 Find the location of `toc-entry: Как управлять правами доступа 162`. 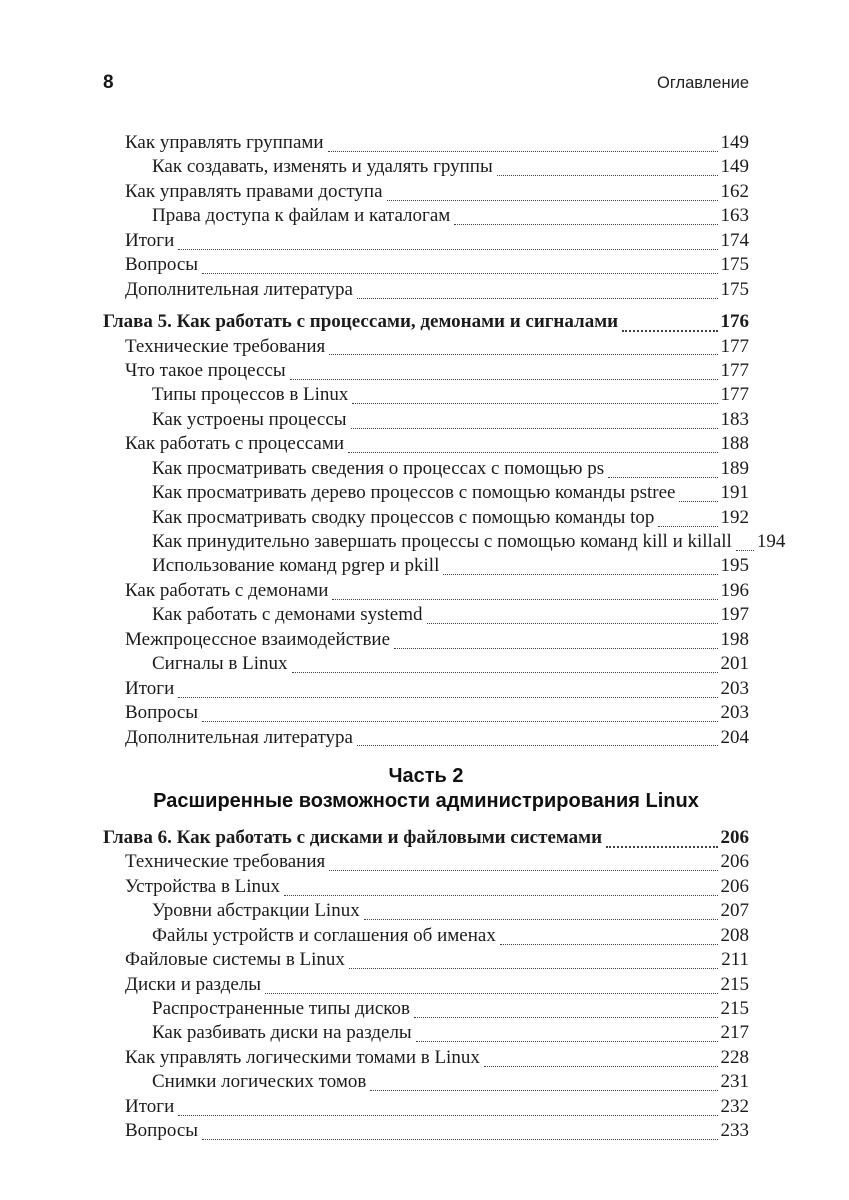

toc-entry: Как управлять правами доступа 162 is located at coordinates (426, 193).